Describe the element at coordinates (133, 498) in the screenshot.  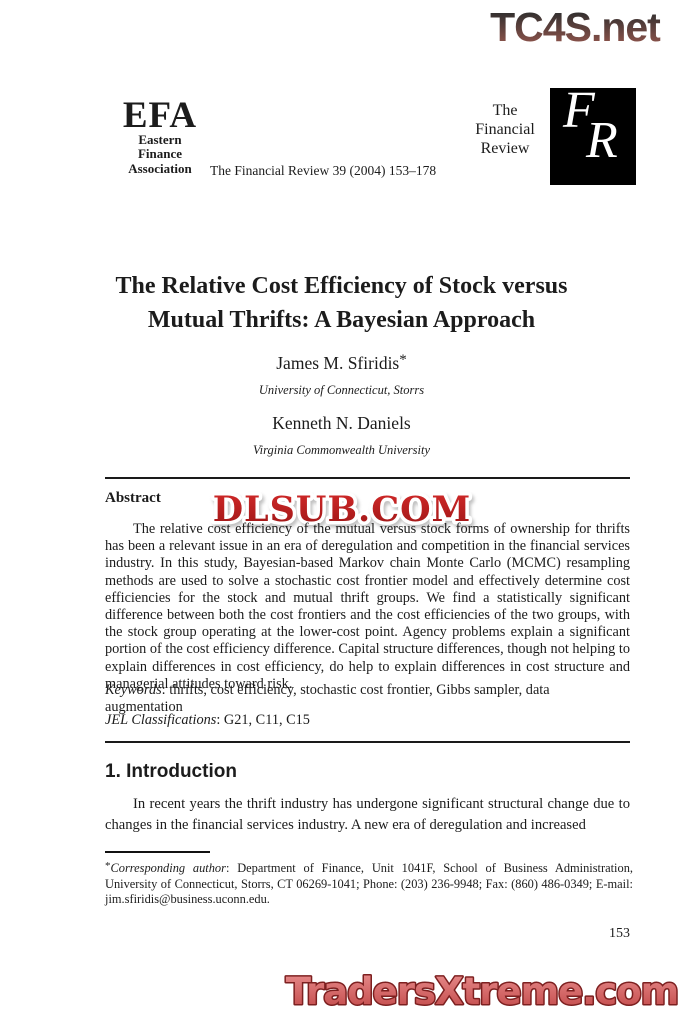
I see `abstract-heading: Abstract` at that location.